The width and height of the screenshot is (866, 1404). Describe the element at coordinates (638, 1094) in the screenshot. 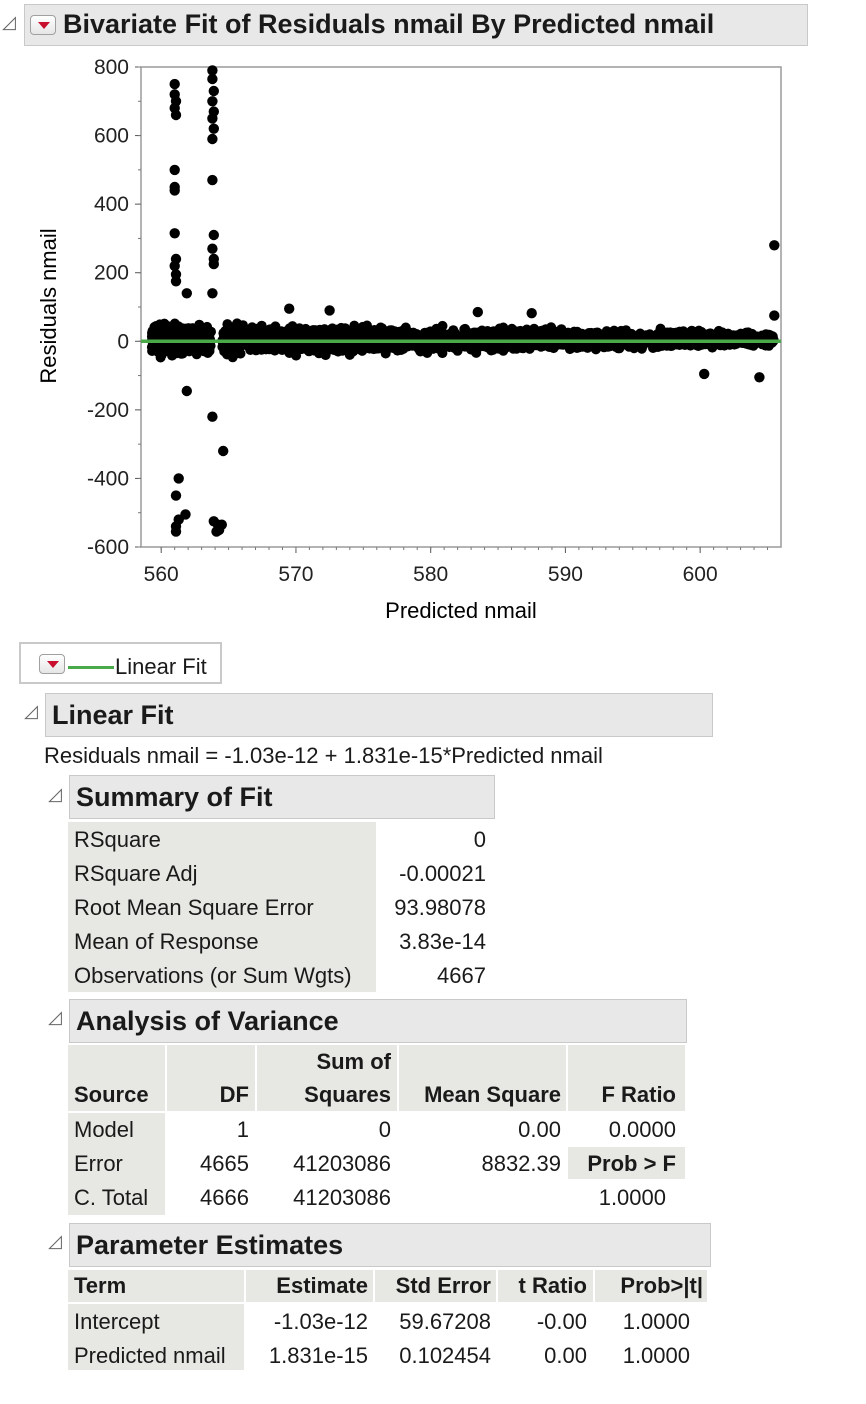

I see `anova-col-f: F Ratio` at that location.